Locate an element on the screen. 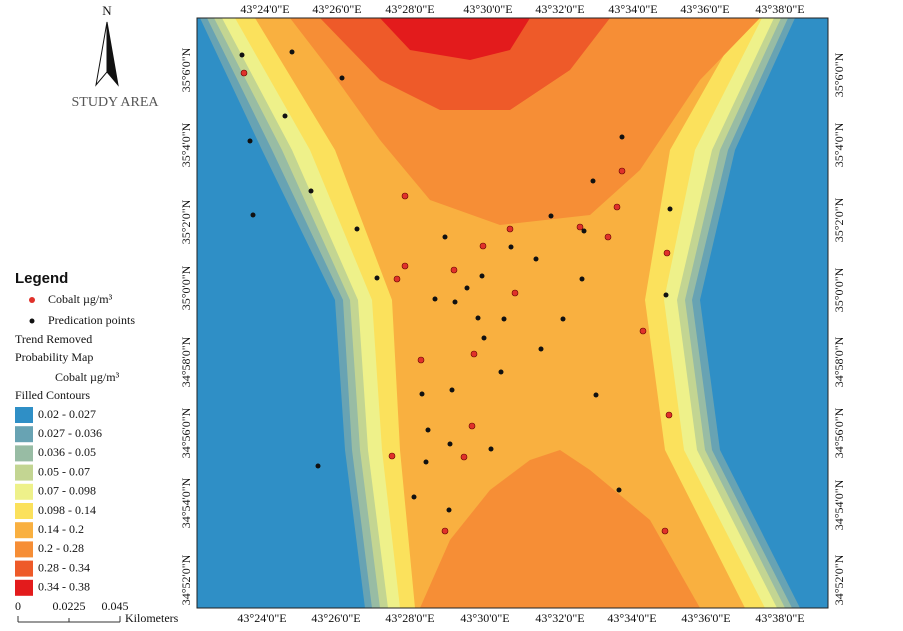 The width and height of the screenshot is (903, 631). legend-title: Legend is located at coordinates (41, 278).